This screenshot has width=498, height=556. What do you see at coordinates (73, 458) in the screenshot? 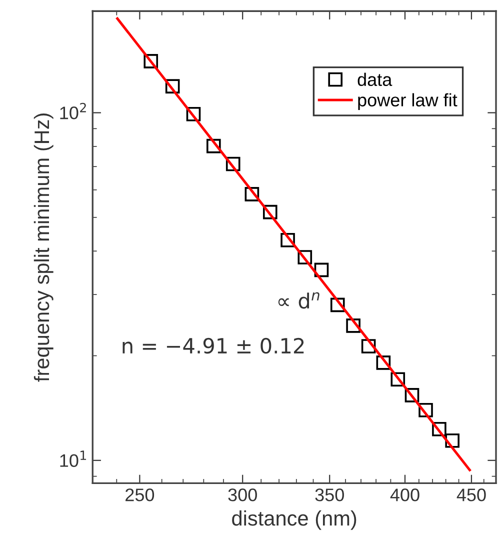
I see `y-tick-label: 10$^{1}$` at bounding box center [73, 458].